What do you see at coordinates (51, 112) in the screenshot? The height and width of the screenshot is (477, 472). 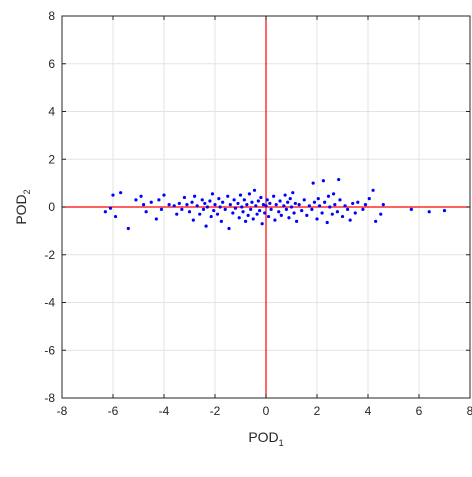 I see `y-tick-label: 4` at bounding box center [51, 112].